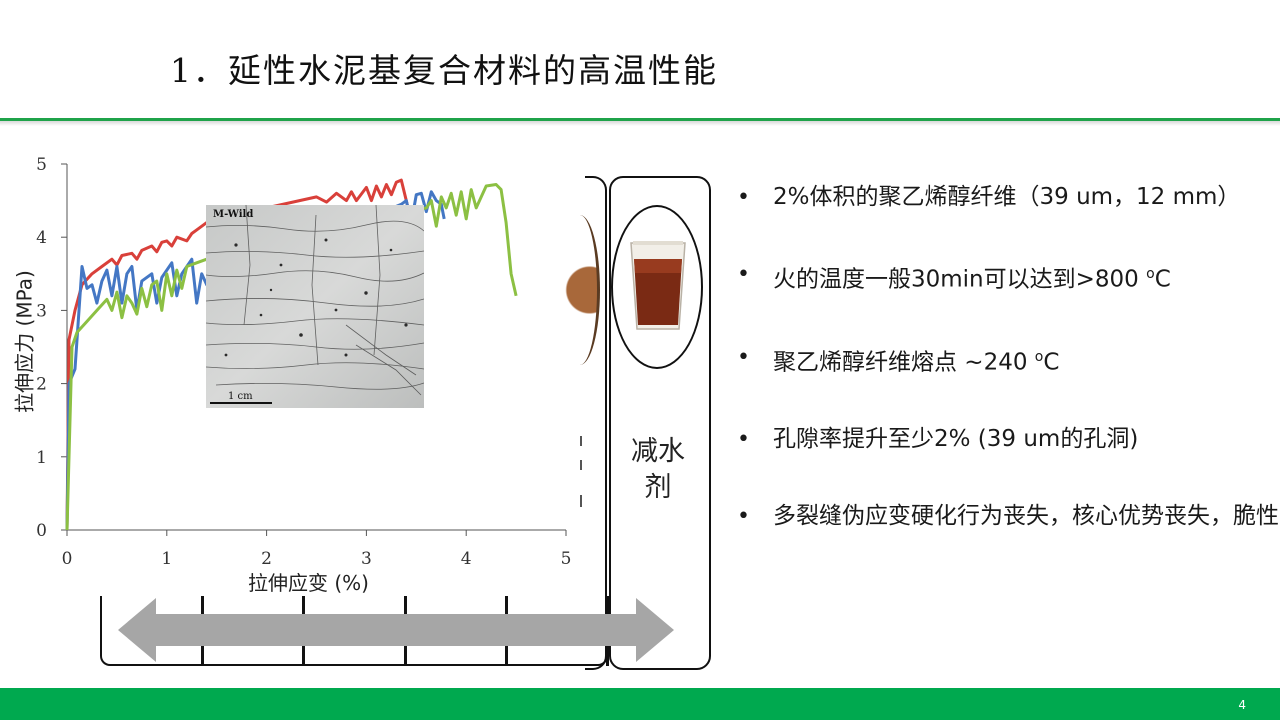 This screenshot has width=1280, height=720. What do you see at coordinates (960, 279) in the screenshot?
I see `bullet-text: 火的温度一般30min可以达到>800` at bounding box center [960, 279].